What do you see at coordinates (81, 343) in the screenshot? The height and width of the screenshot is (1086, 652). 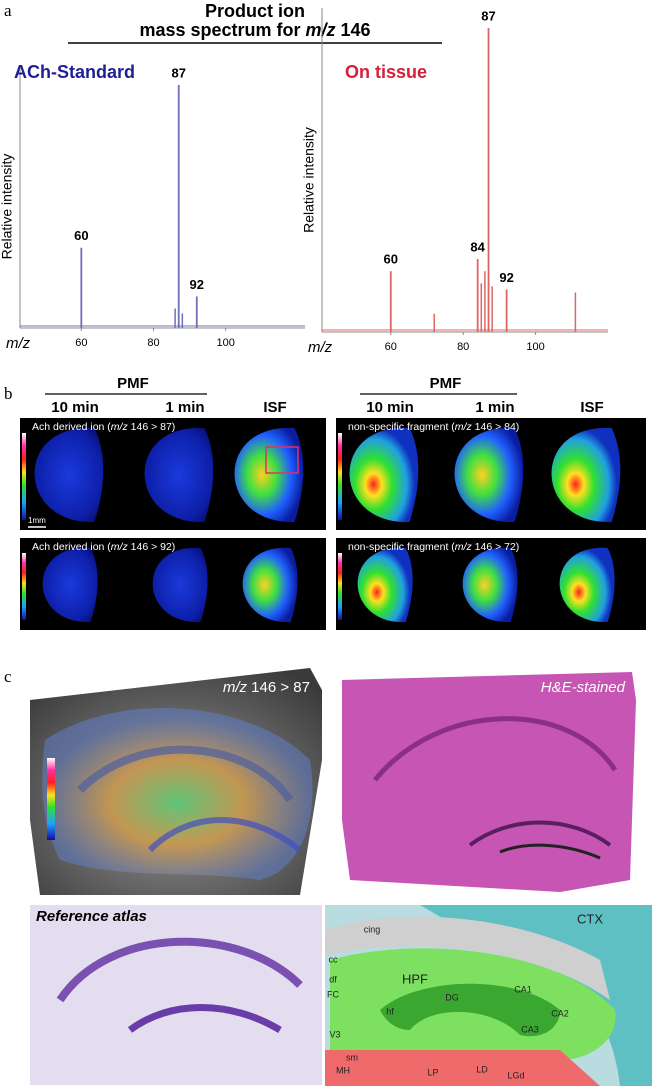 I see `x-tick-label: 60` at bounding box center [81, 343].